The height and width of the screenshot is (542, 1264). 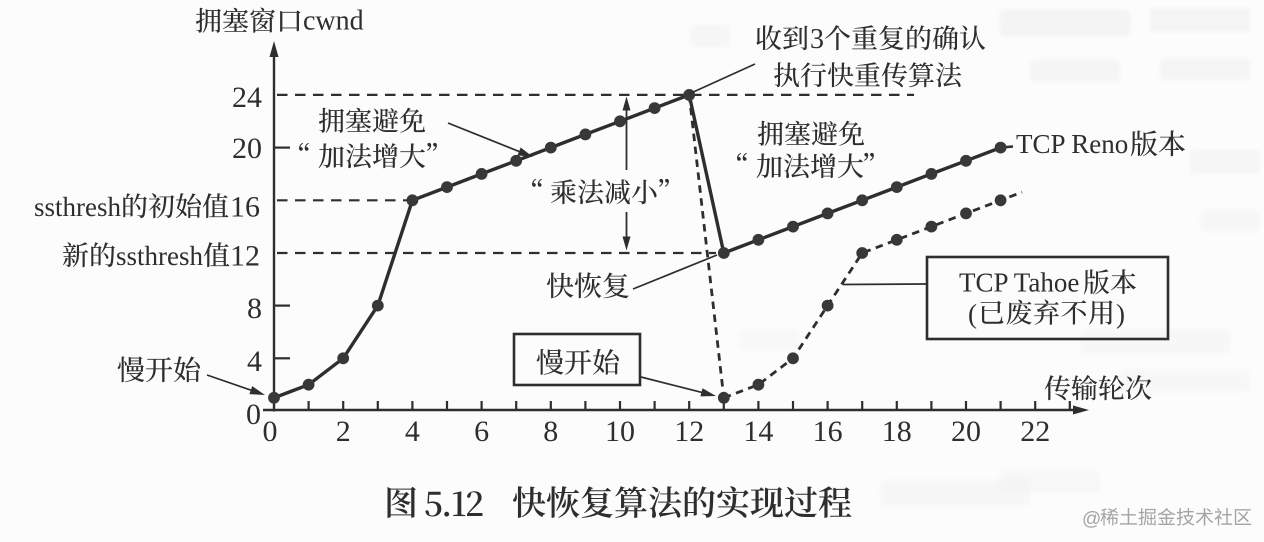 I want to click on svg-text: 2, so click(x=343, y=431).